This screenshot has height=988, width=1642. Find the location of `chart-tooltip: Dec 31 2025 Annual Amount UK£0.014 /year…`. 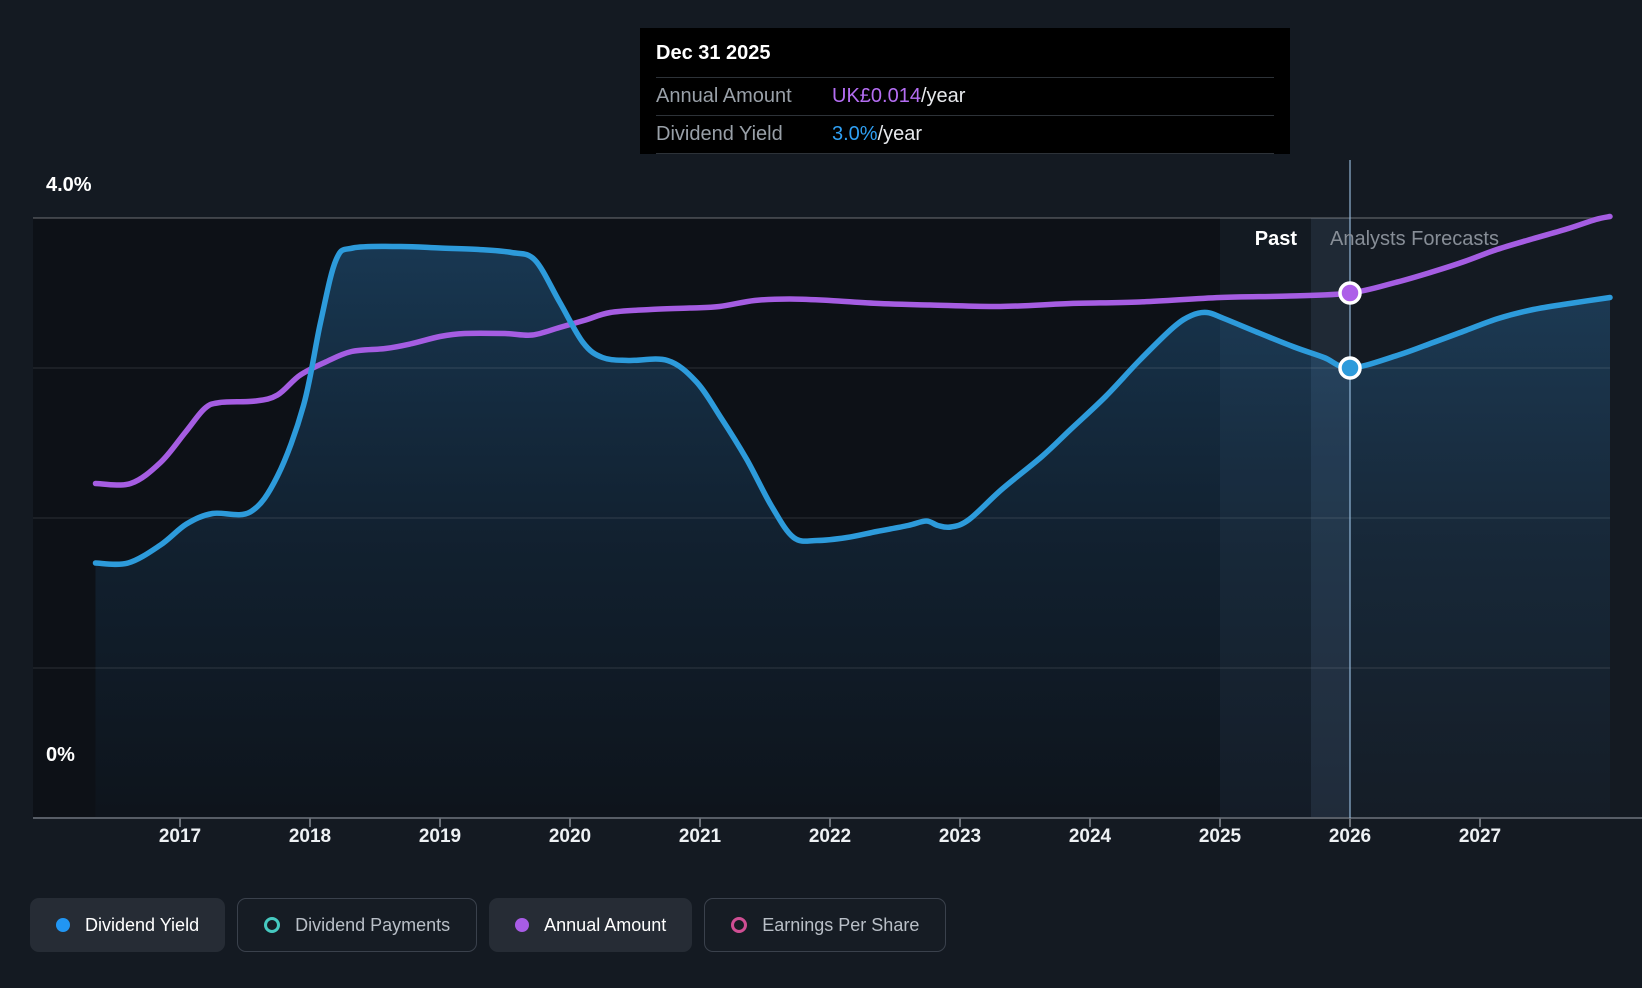

chart-tooltip: Dec 31 2025 Annual Amount UK£0.014 /year… is located at coordinates (965, 91).